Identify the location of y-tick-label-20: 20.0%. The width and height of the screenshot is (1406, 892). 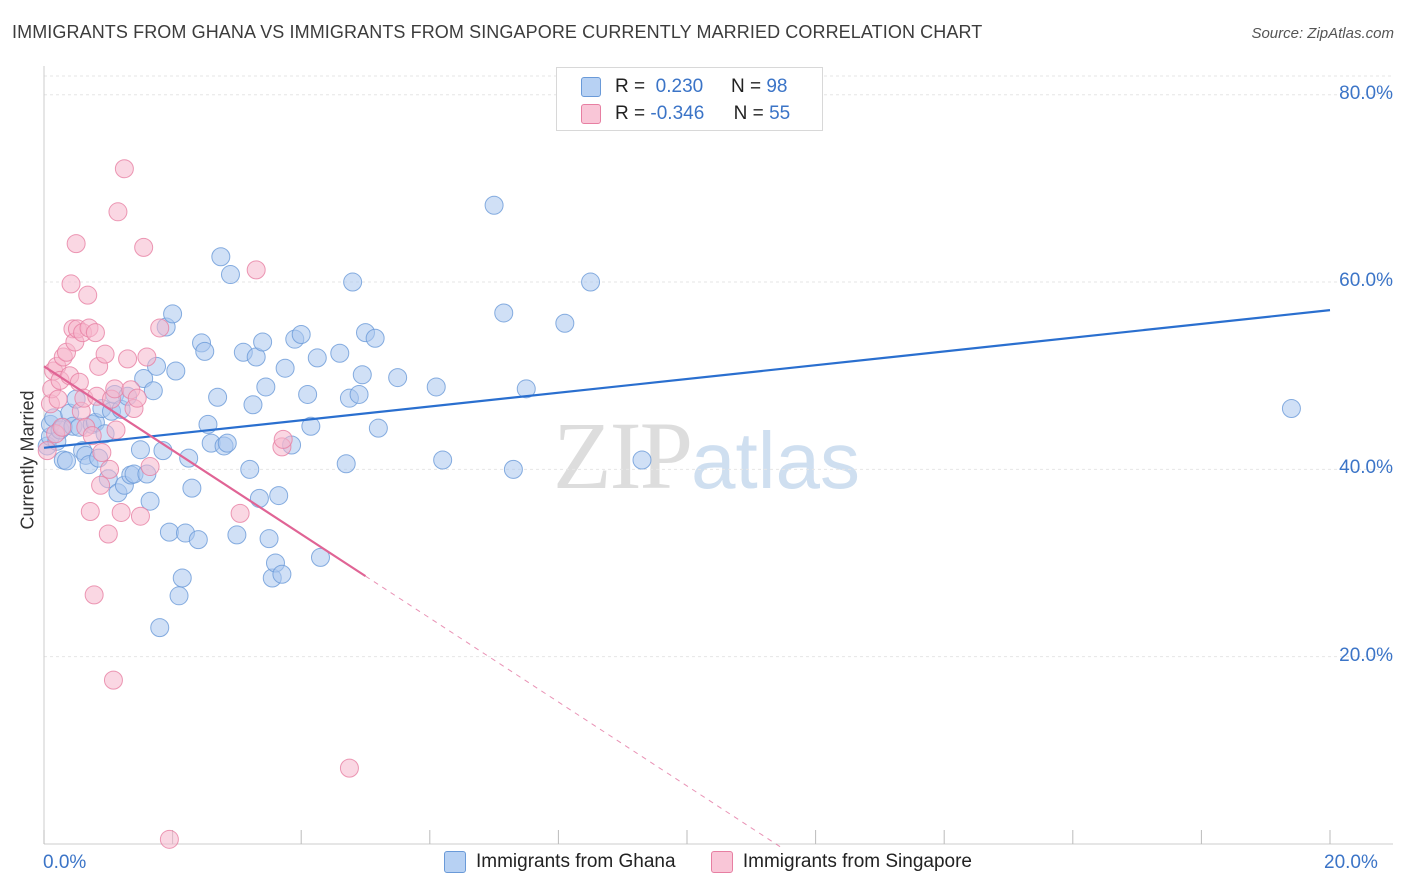
(1366, 655).